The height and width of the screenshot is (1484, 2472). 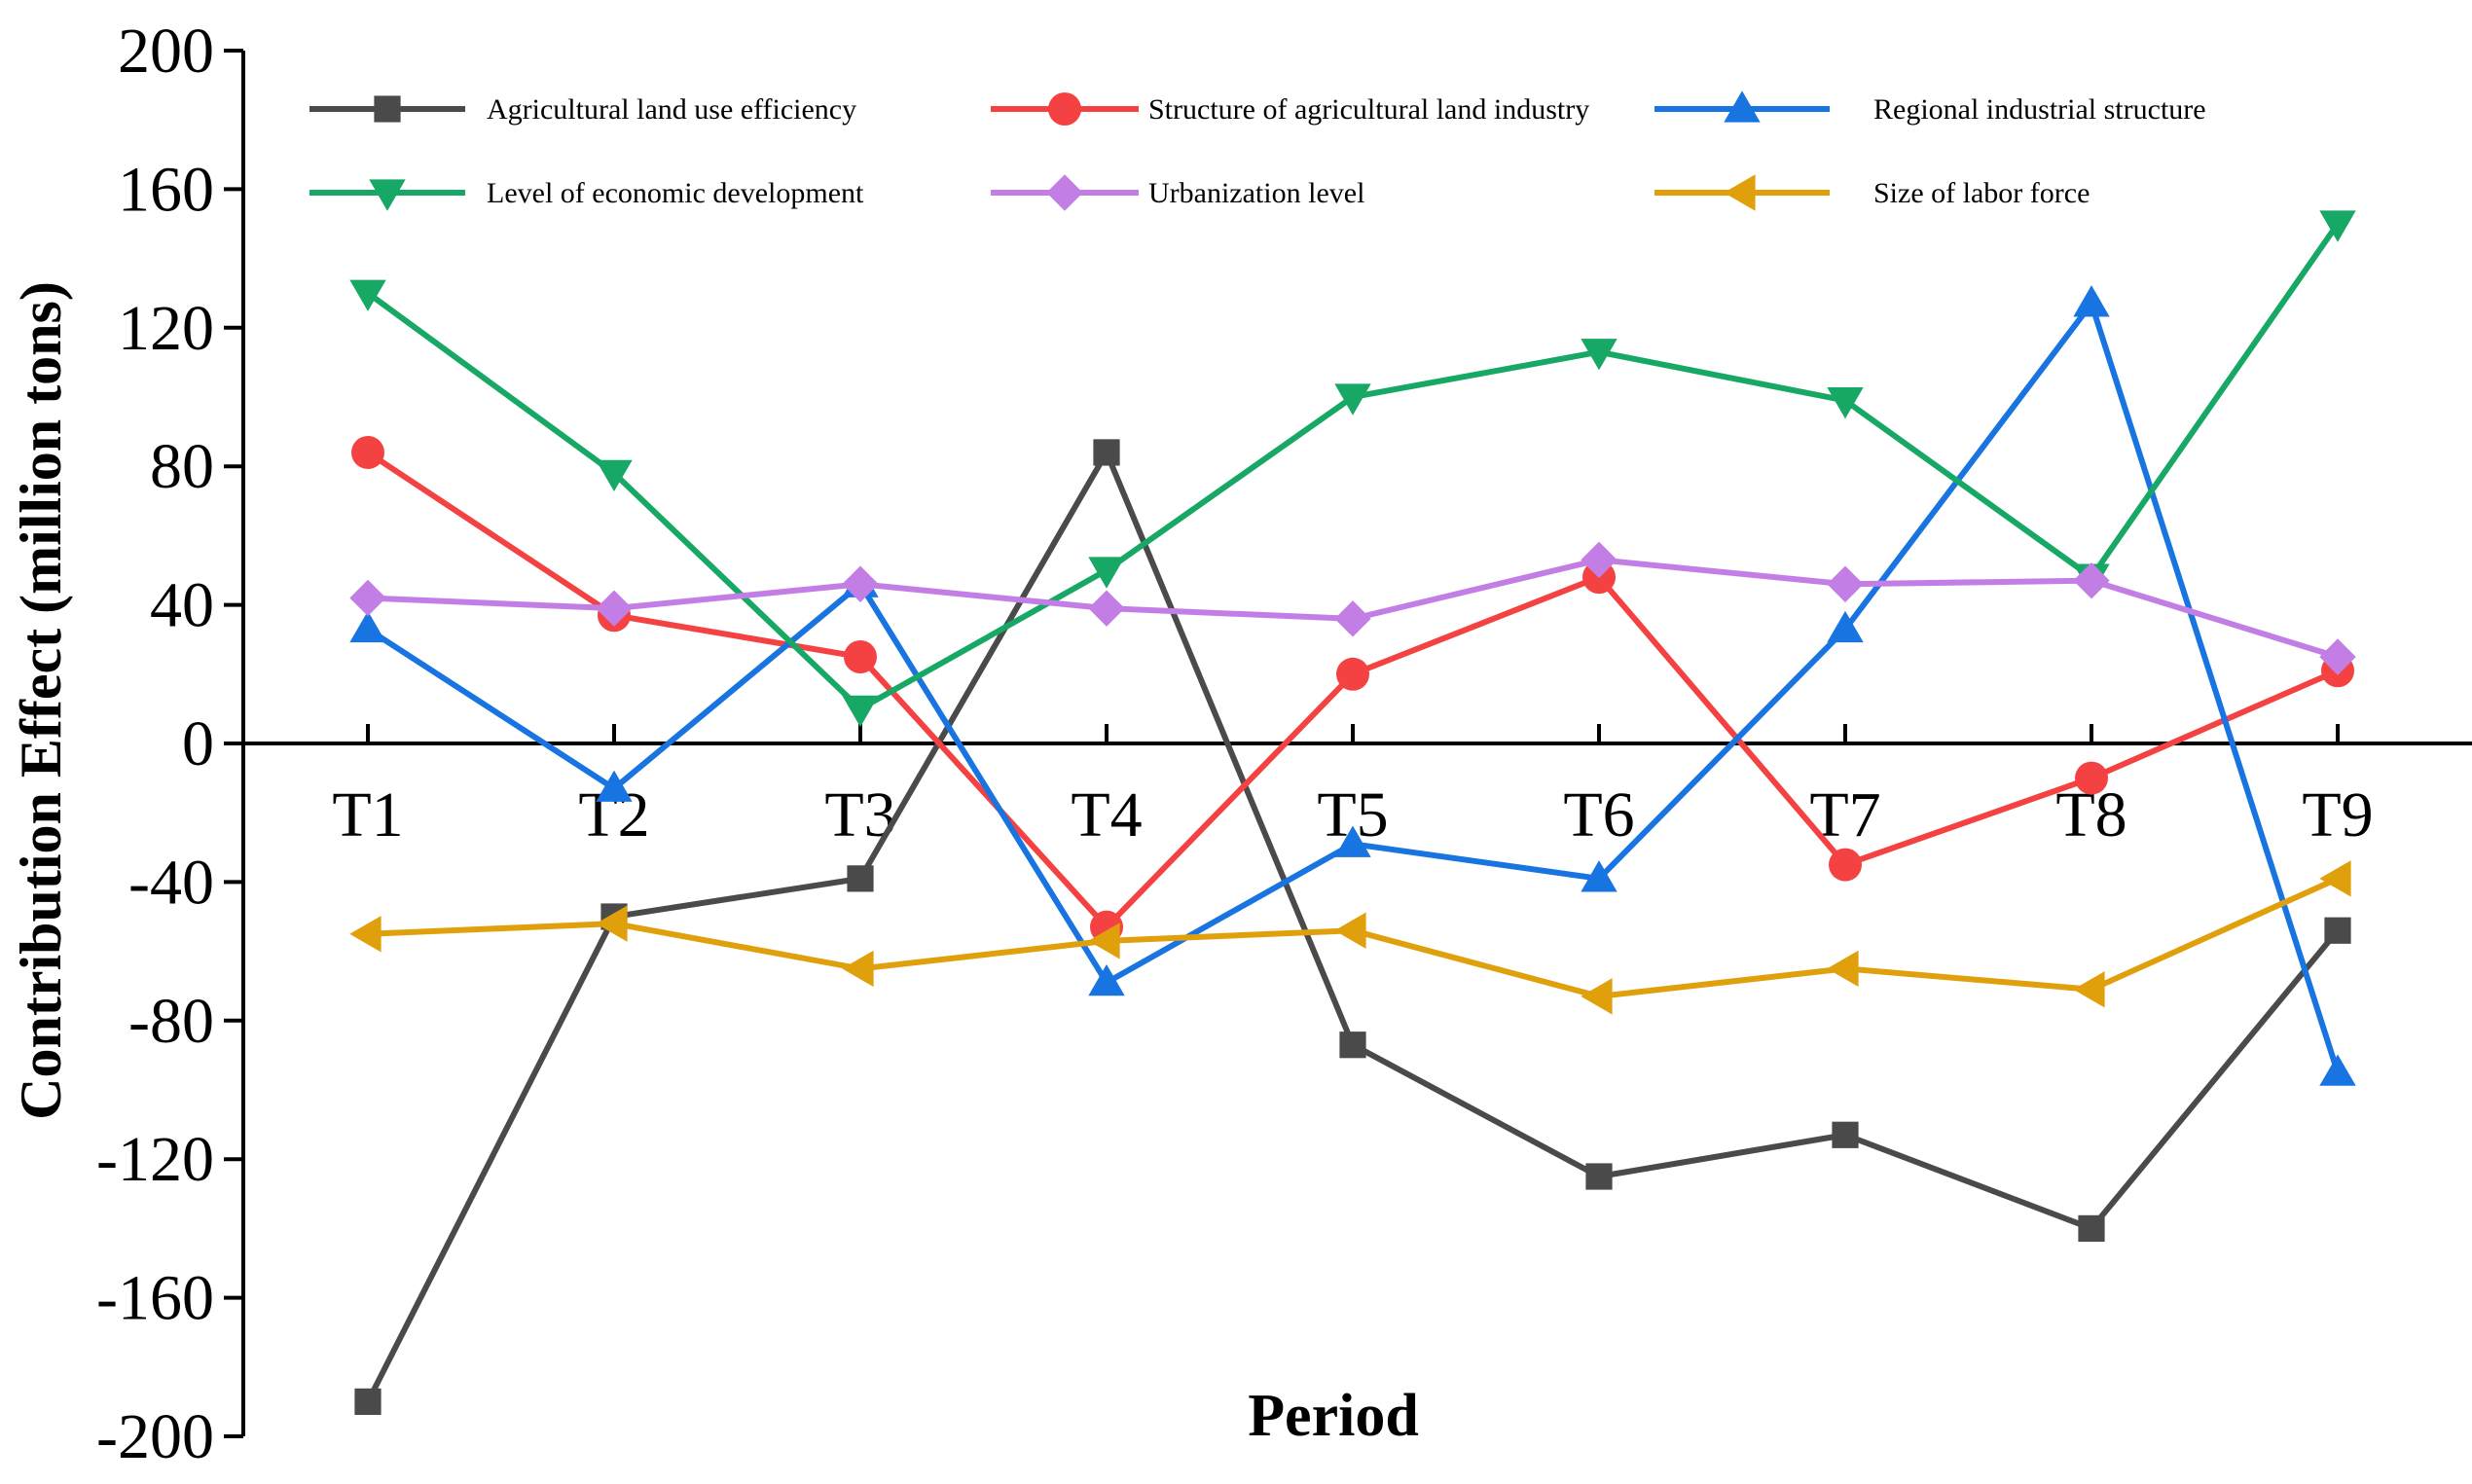 I want to click on x-tick-label: T6, so click(x=1598, y=815).